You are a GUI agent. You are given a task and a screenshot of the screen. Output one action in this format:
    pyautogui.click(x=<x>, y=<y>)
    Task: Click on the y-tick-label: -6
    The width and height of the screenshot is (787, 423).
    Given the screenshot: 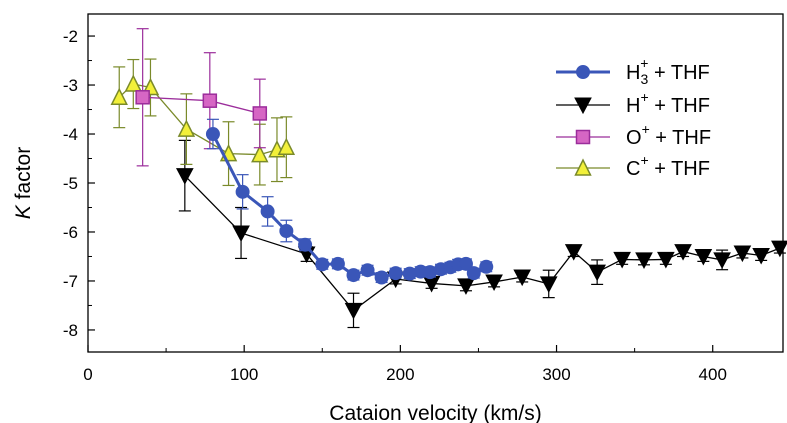 What is the action you would take?
    pyautogui.click(x=70, y=232)
    